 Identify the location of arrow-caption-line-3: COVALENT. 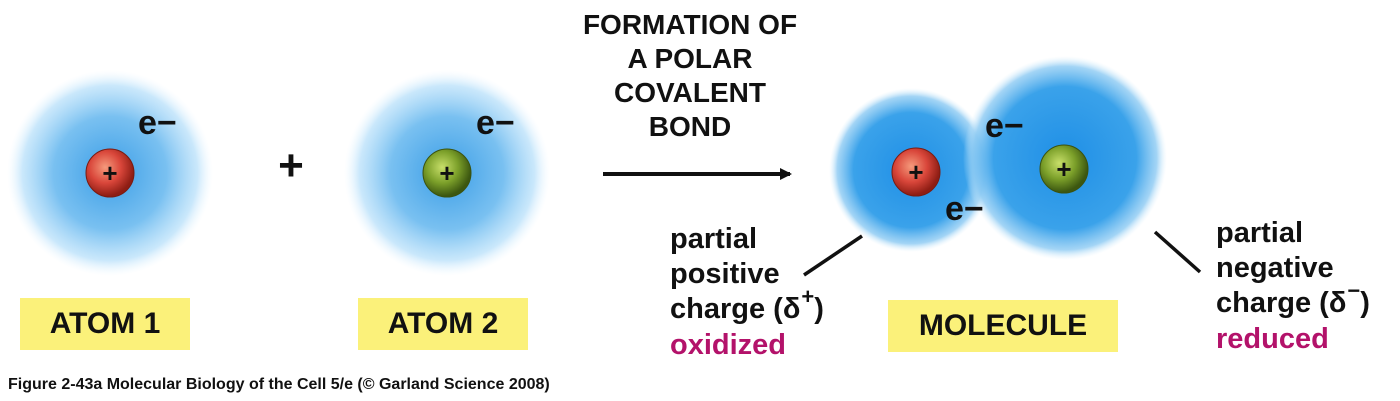
(690, 92).